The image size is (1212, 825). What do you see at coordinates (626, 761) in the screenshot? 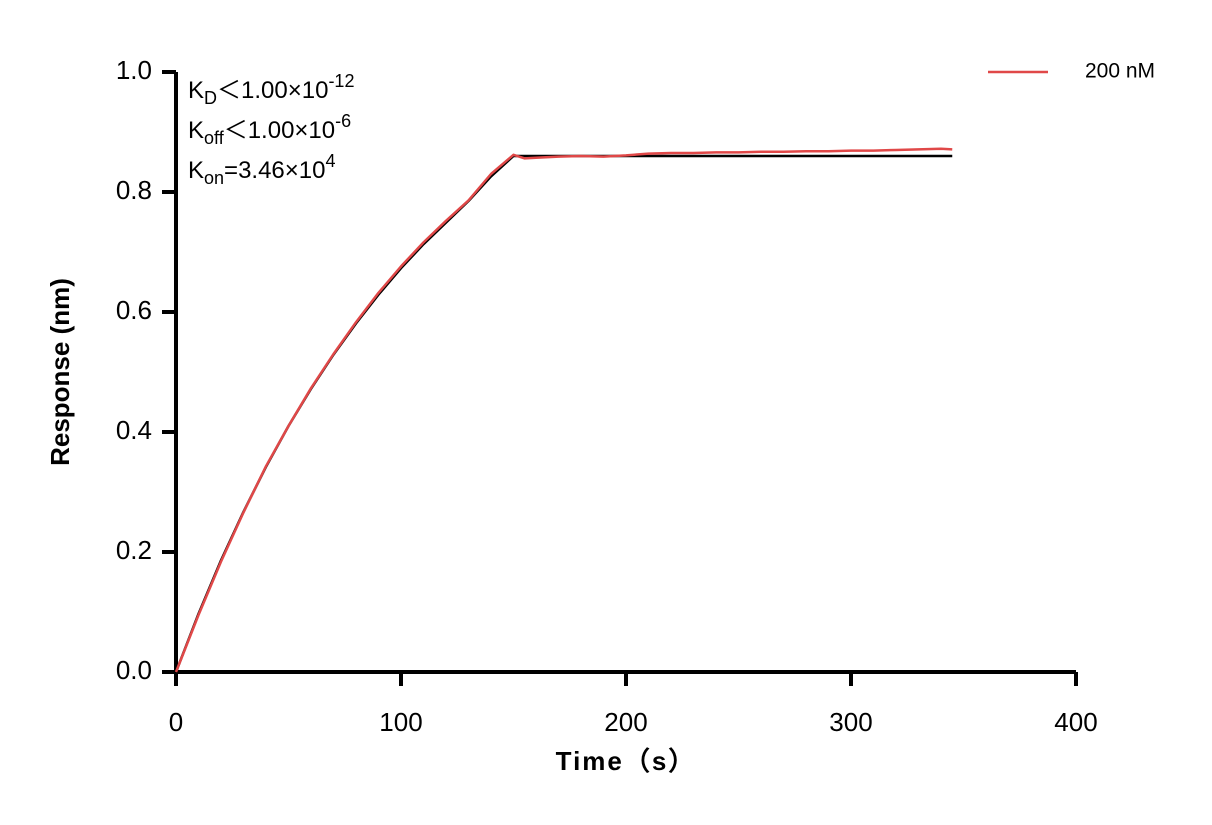
I see `x-axis-title: Time（s）` at bounding box center [626, 761].